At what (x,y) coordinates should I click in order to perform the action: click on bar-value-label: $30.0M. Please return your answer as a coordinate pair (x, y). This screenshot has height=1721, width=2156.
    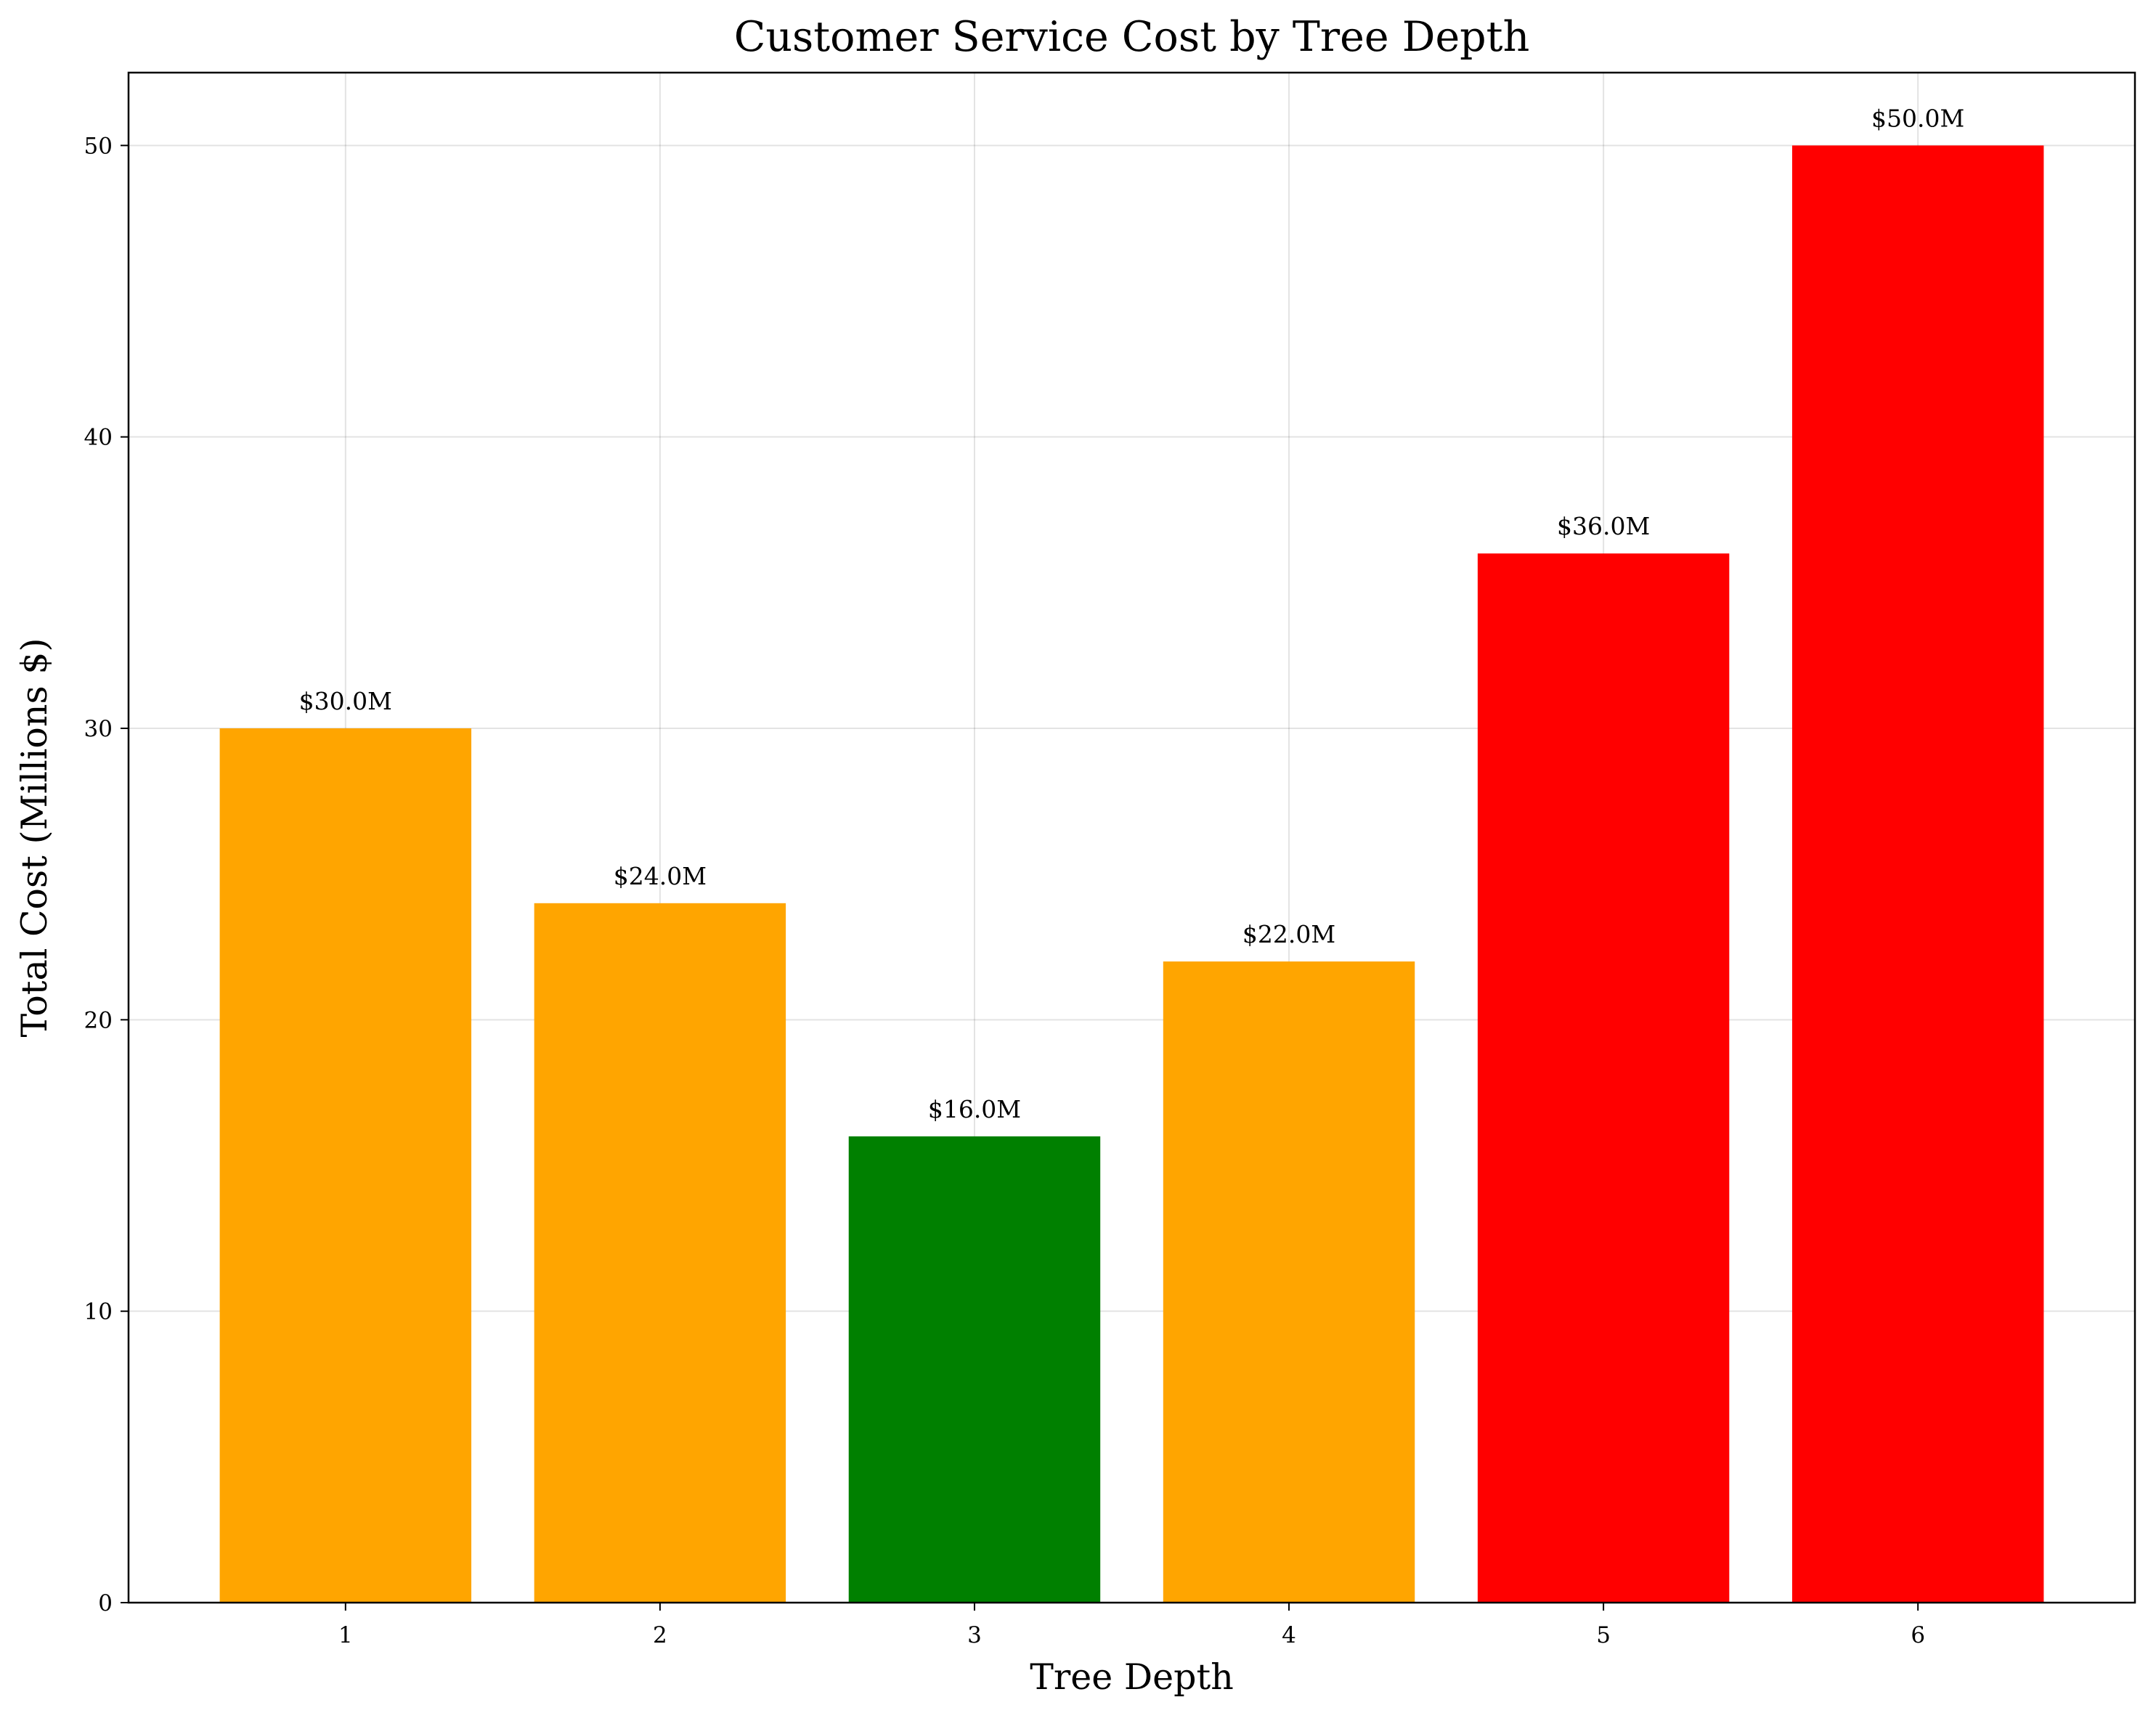
    Looking at the image, I should click on (345, 701).